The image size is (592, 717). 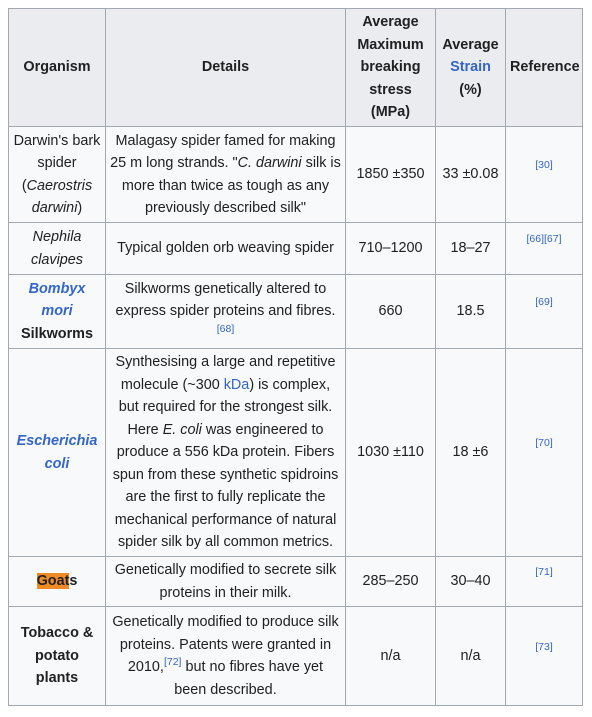 What do you see at coordinates (544, 165) in the screenshot?
I see `reference-link: [30]` at bounding box center [544, 165].